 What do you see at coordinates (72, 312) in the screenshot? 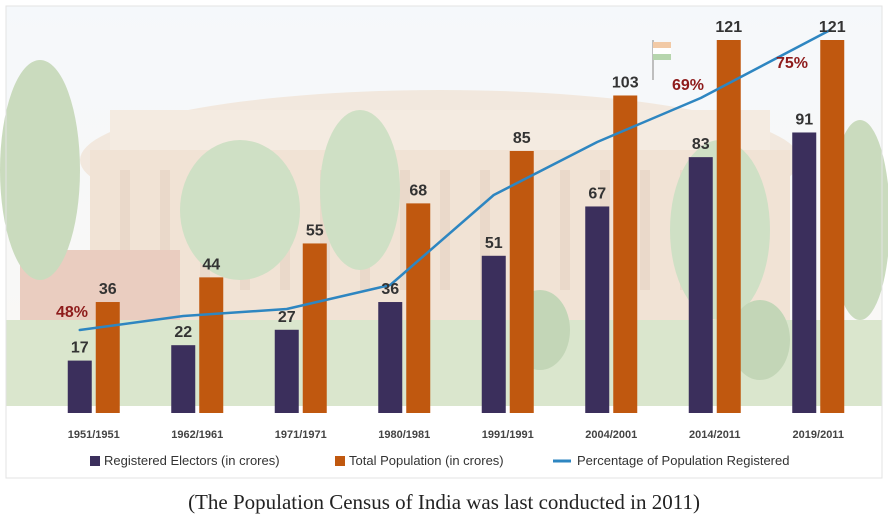
I see `pct-annotation-0: 48%` at bounding box center [72, 312].